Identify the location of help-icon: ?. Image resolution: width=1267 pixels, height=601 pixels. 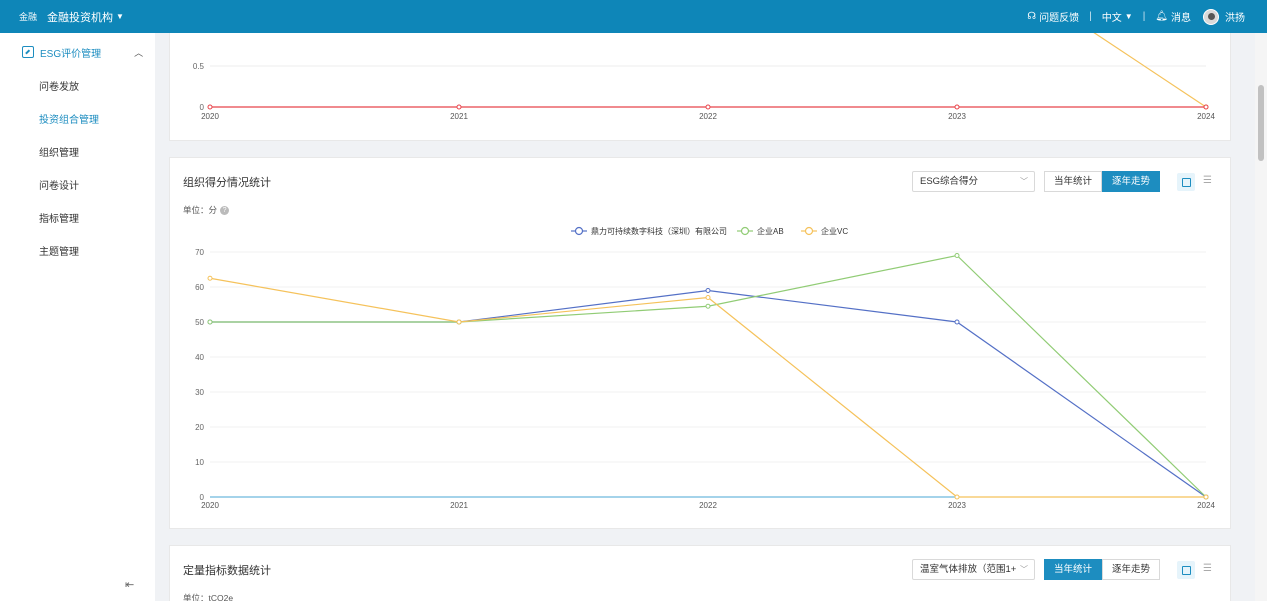
(225, 210).